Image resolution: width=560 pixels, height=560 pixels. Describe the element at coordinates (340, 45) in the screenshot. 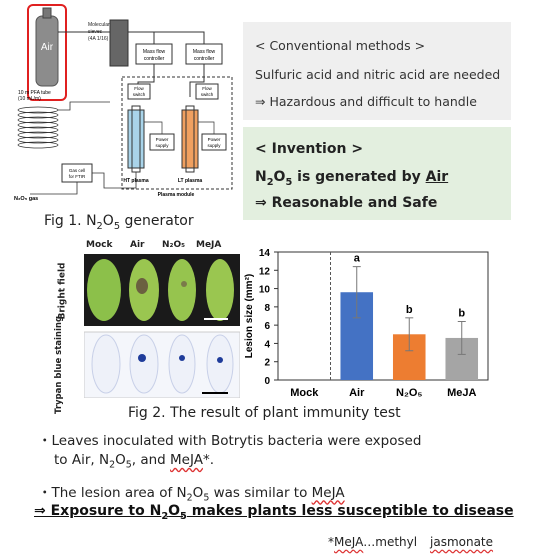

I see `conventional-title: < Conventional methods >` at that location.